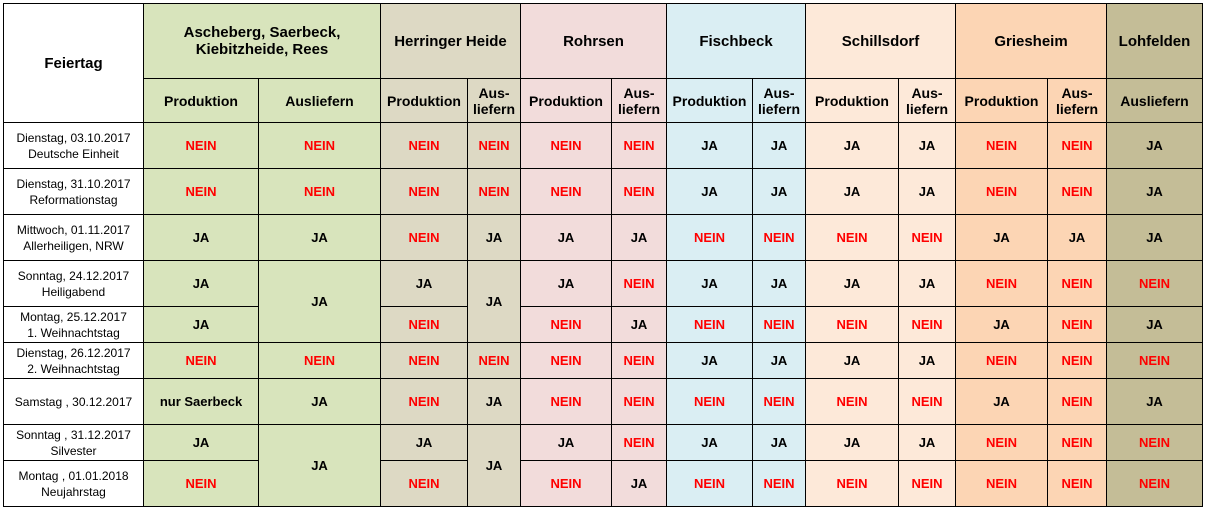  Describe the element at coordinates (736, 41) in the screenshot. I see `group-fischbeck: Fischbeck` at that location.